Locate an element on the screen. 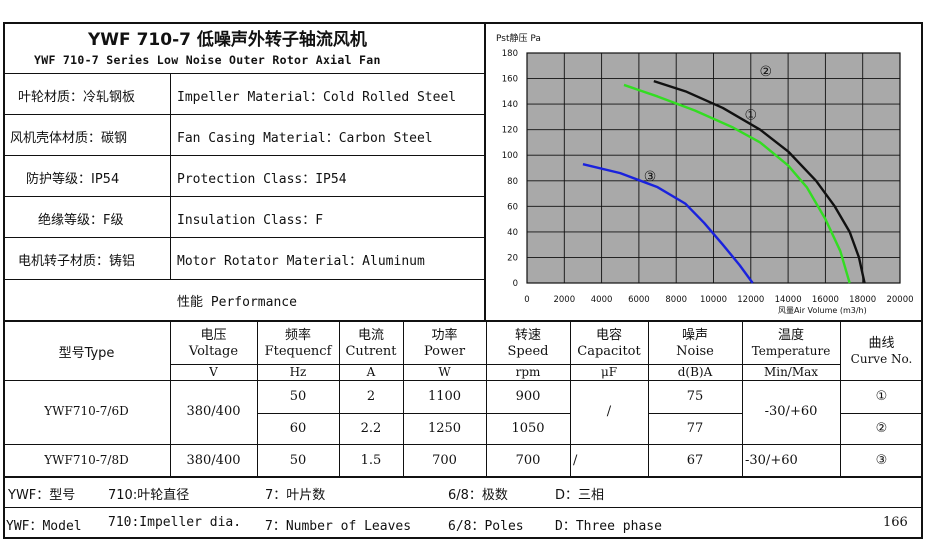 The height and width of the screenshot is (552, 930). performance-label: 性能 Performance is located at coordinates (237, 302).